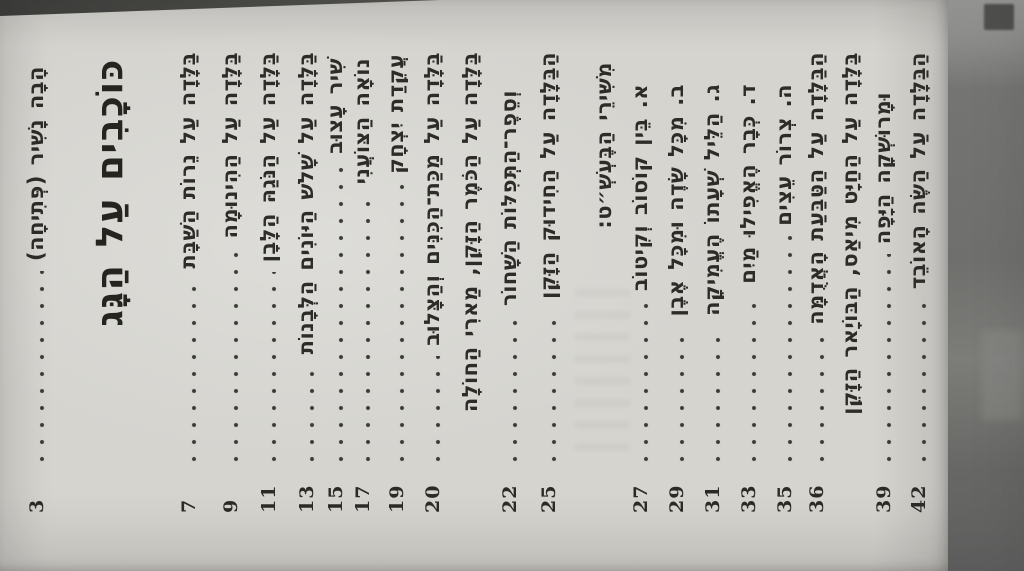 The height and width of the screenshot is (571, 1024). Describe the element at coordinates (231, 505) in the screenshot. I see `page-number: 9` at that location.